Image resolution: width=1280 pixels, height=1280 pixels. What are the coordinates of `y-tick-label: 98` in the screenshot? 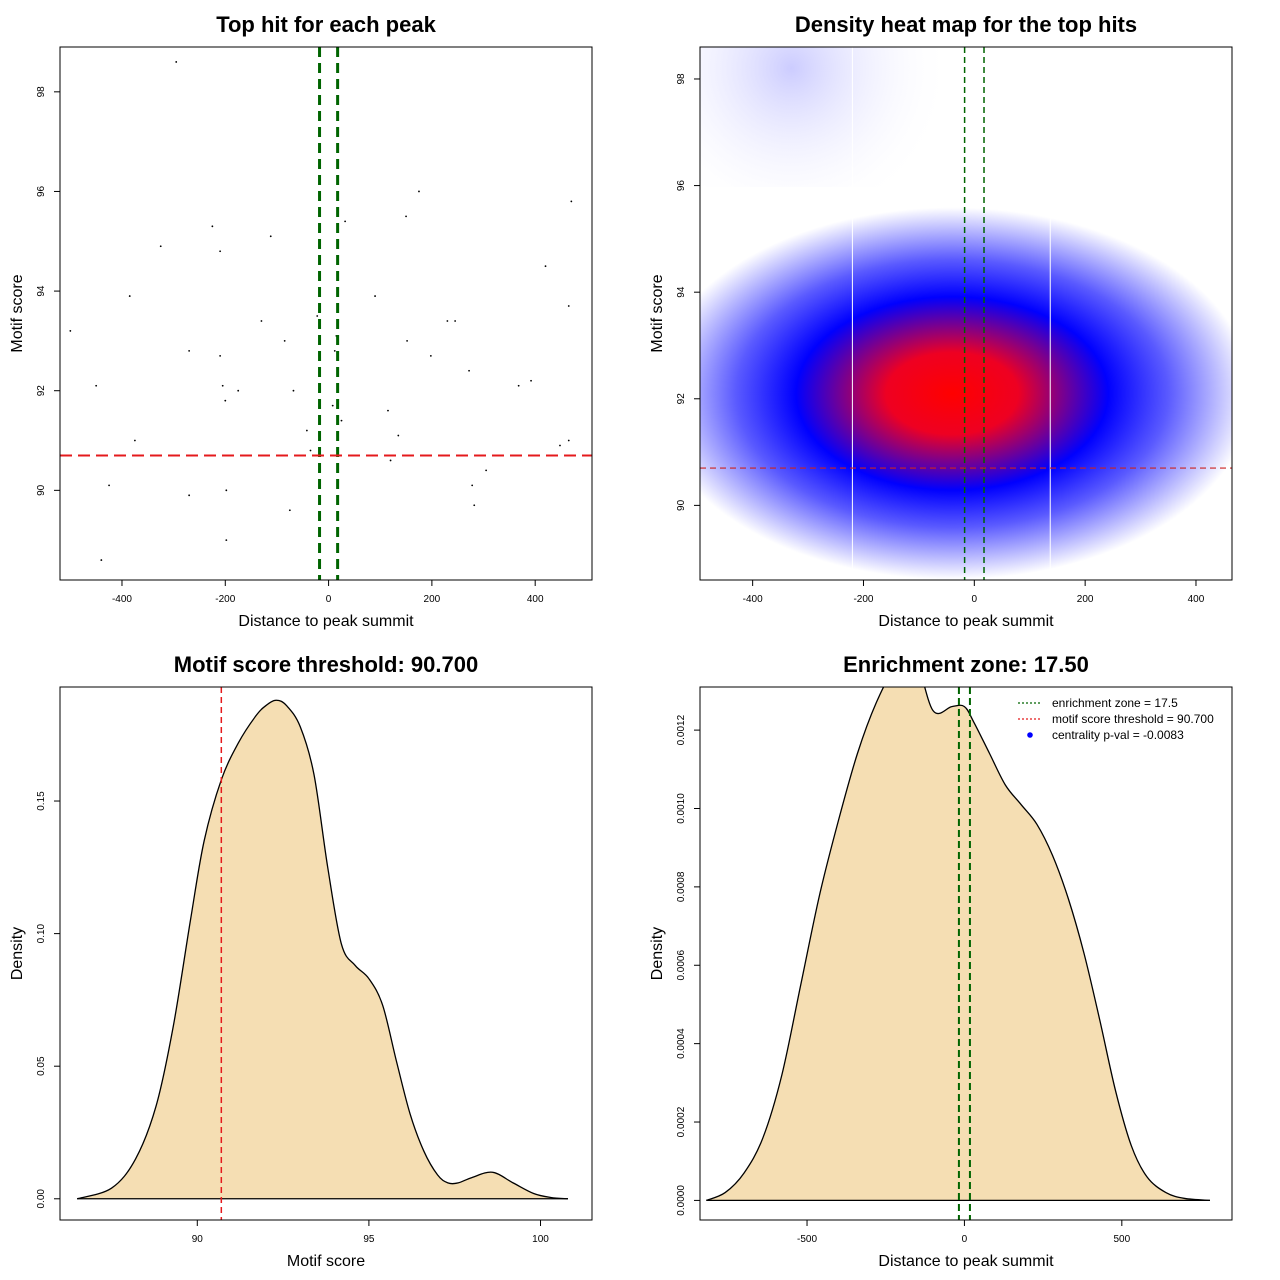 It's located at (41, 92).